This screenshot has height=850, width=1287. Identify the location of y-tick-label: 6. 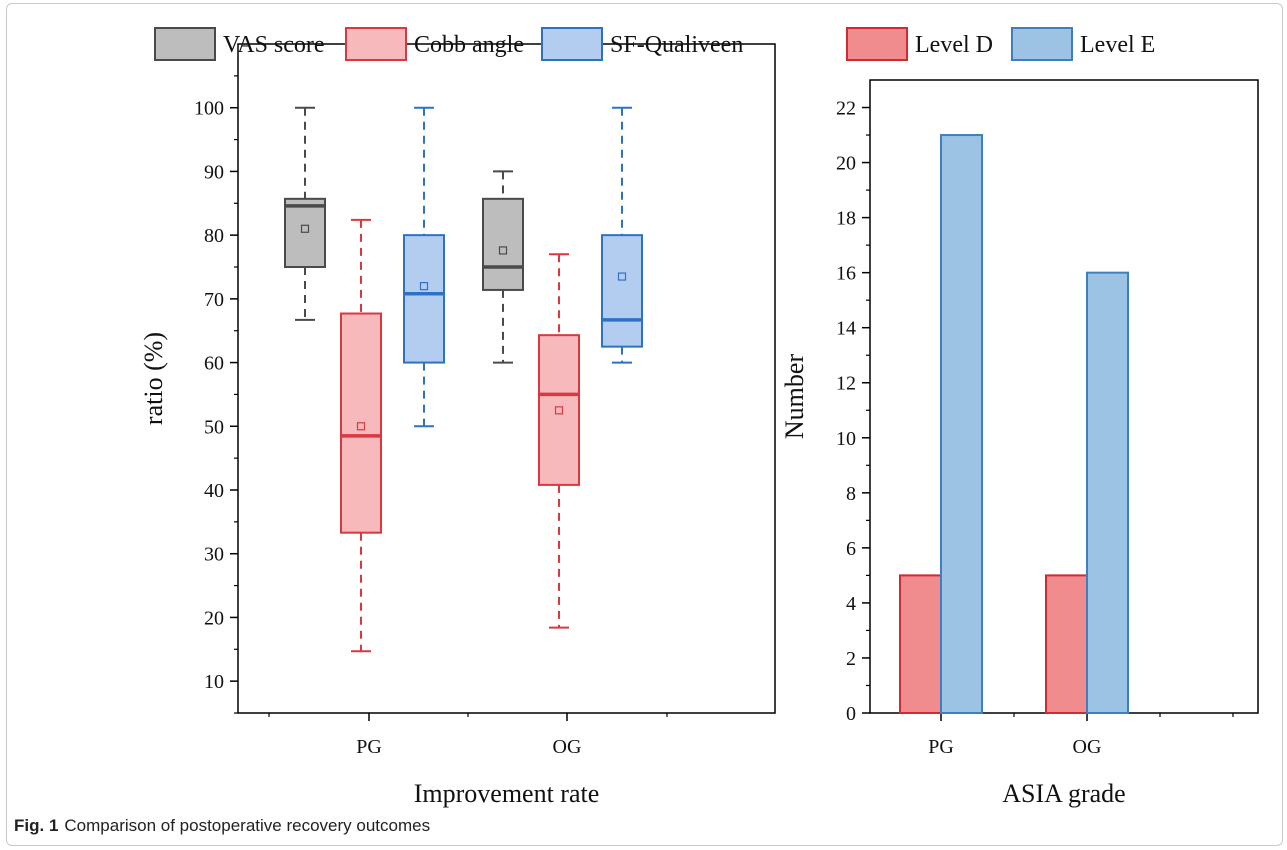
(851, 549).